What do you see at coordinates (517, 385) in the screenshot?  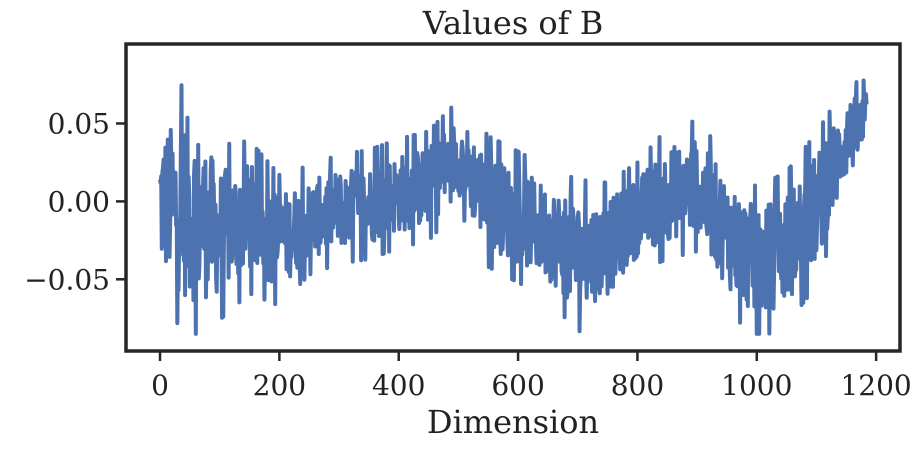 I see `x-tick-label: 600` at bounding box center [517, 385].